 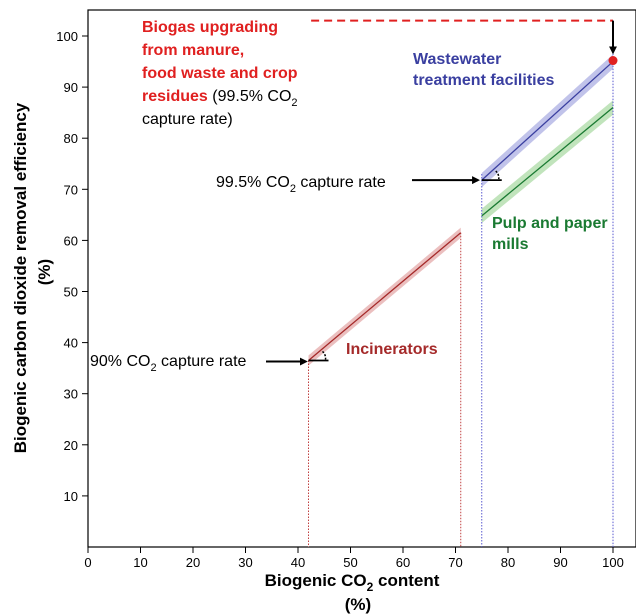 What do you see at coordinates (67, 36) in the screenshot?
I see `y-tick-label-100: 100` at bounding box center [67, 36].